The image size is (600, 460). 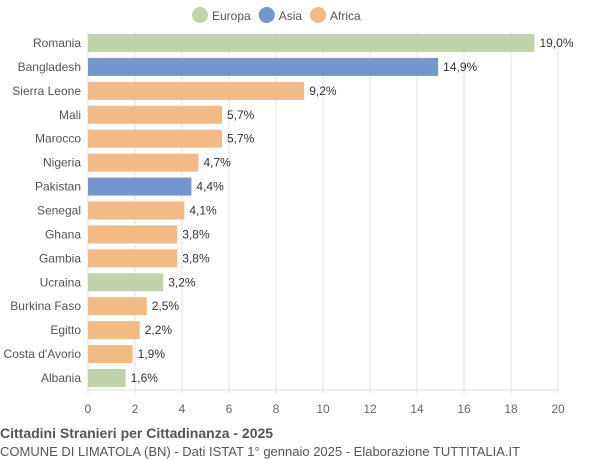 What do you see at coordinates (59, 211) in the screenshot?
I see `category-label: Senegal` at bounding box center [59, 211].